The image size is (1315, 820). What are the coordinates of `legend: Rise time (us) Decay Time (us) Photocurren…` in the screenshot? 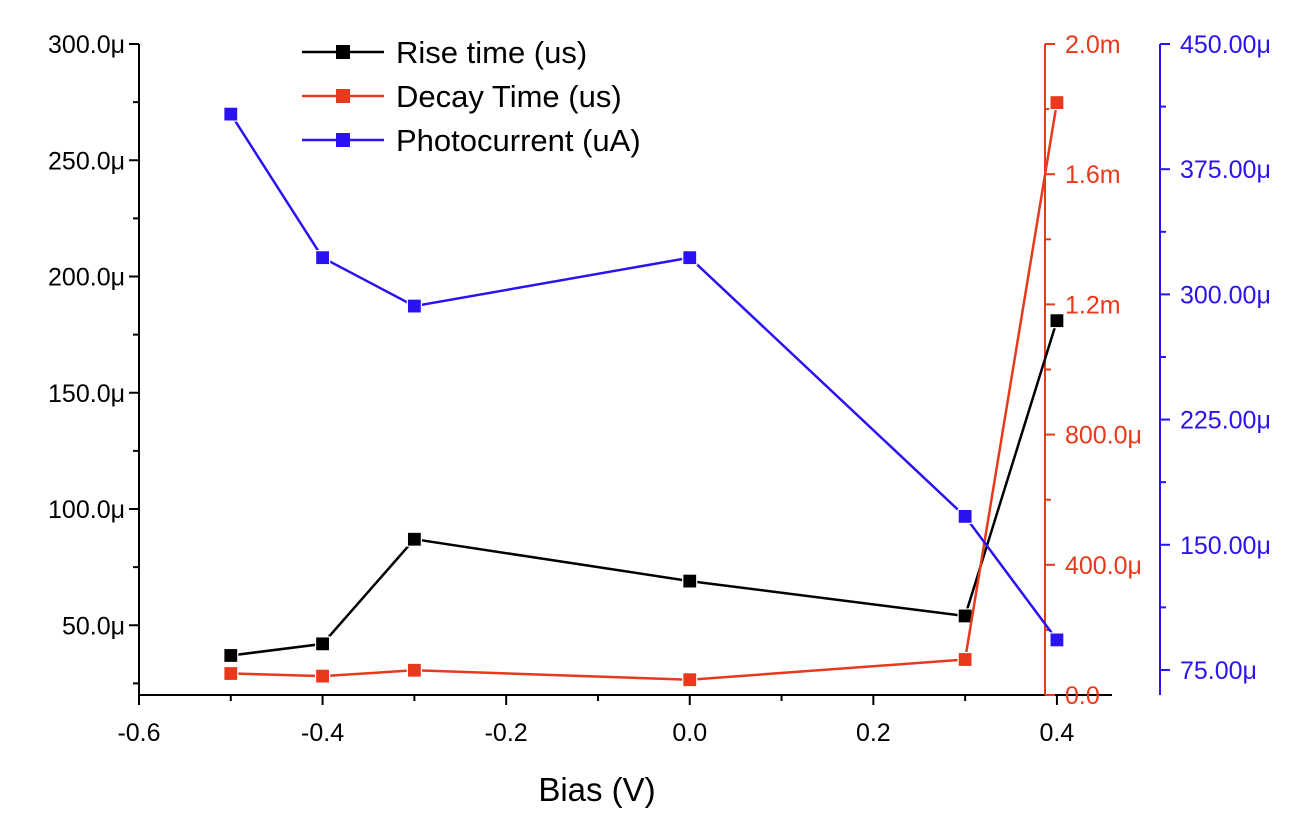 It's located at (471, 96).